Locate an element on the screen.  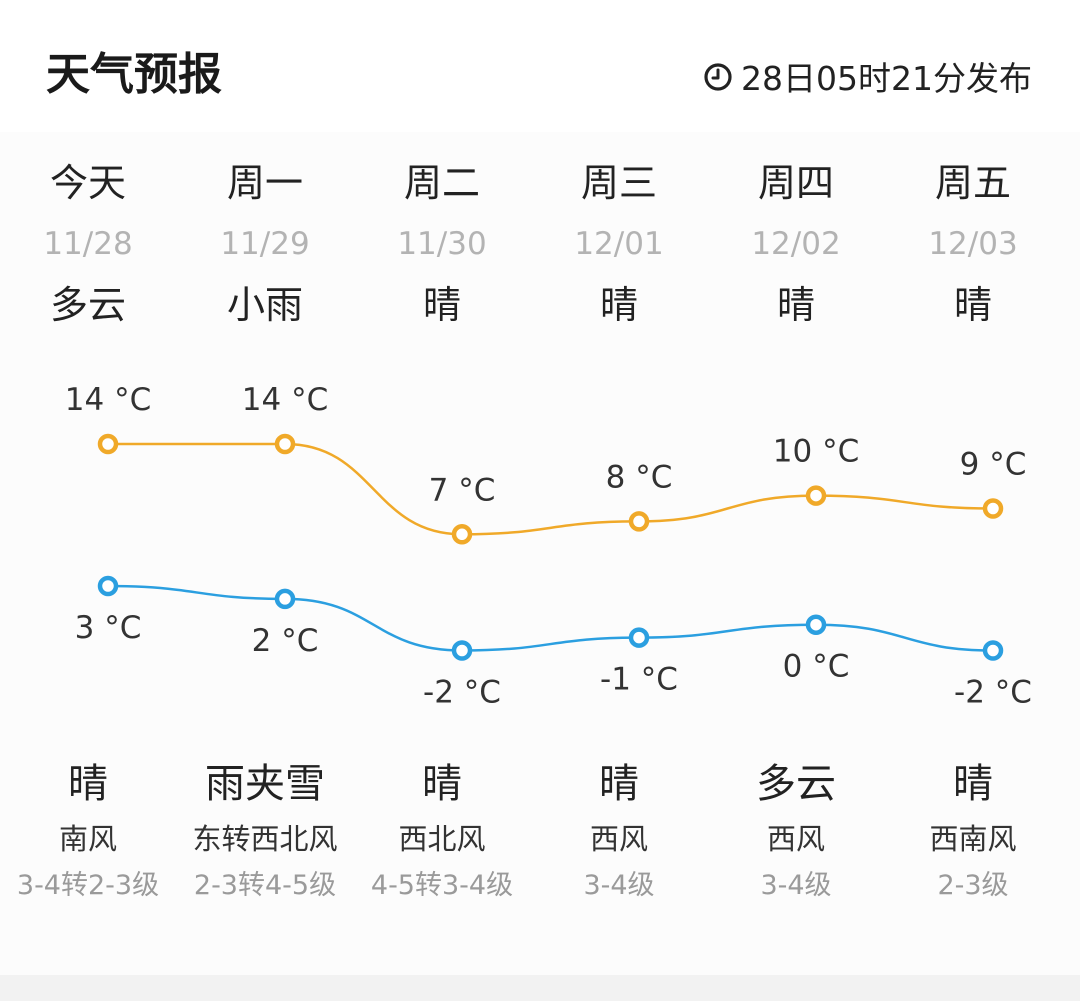
day-date: 11/30 is located at coordinates (442, 244).